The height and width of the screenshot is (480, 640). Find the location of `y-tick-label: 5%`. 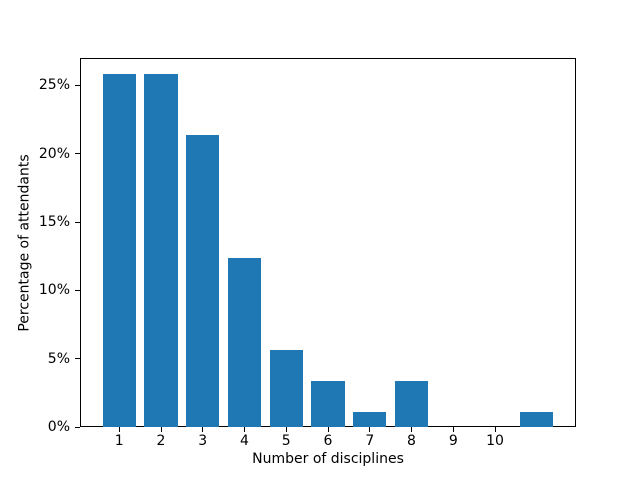

y-tick-label: 5% is located at coordinates (58, 358).